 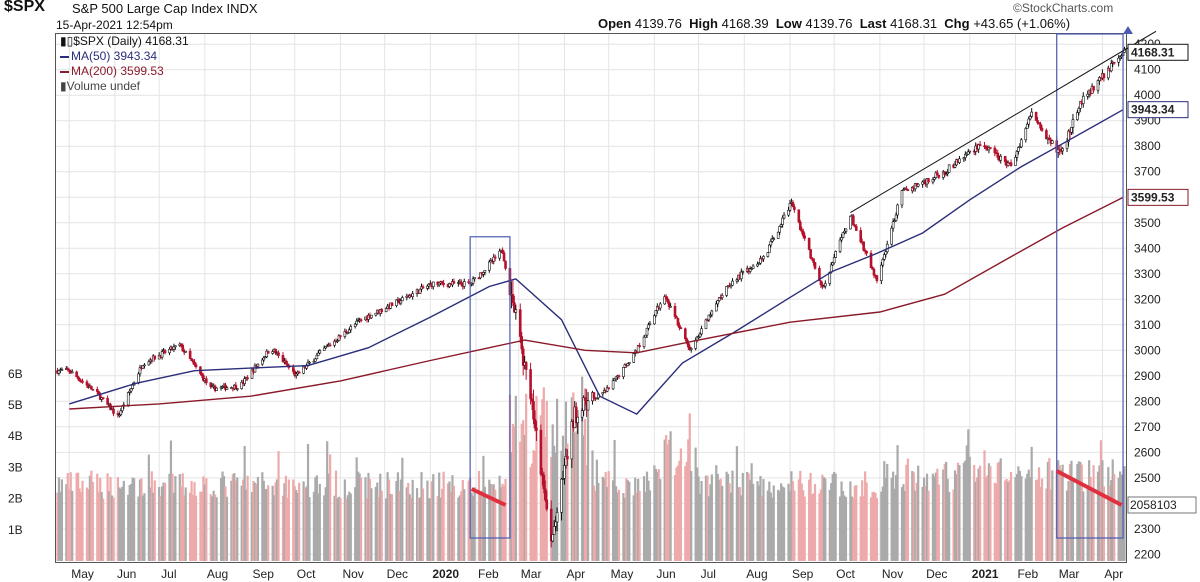 What do you see at coordinates (914, 23) in the screenshot?
I see `last-value: 4168.31` at bounding box center [914, 23].